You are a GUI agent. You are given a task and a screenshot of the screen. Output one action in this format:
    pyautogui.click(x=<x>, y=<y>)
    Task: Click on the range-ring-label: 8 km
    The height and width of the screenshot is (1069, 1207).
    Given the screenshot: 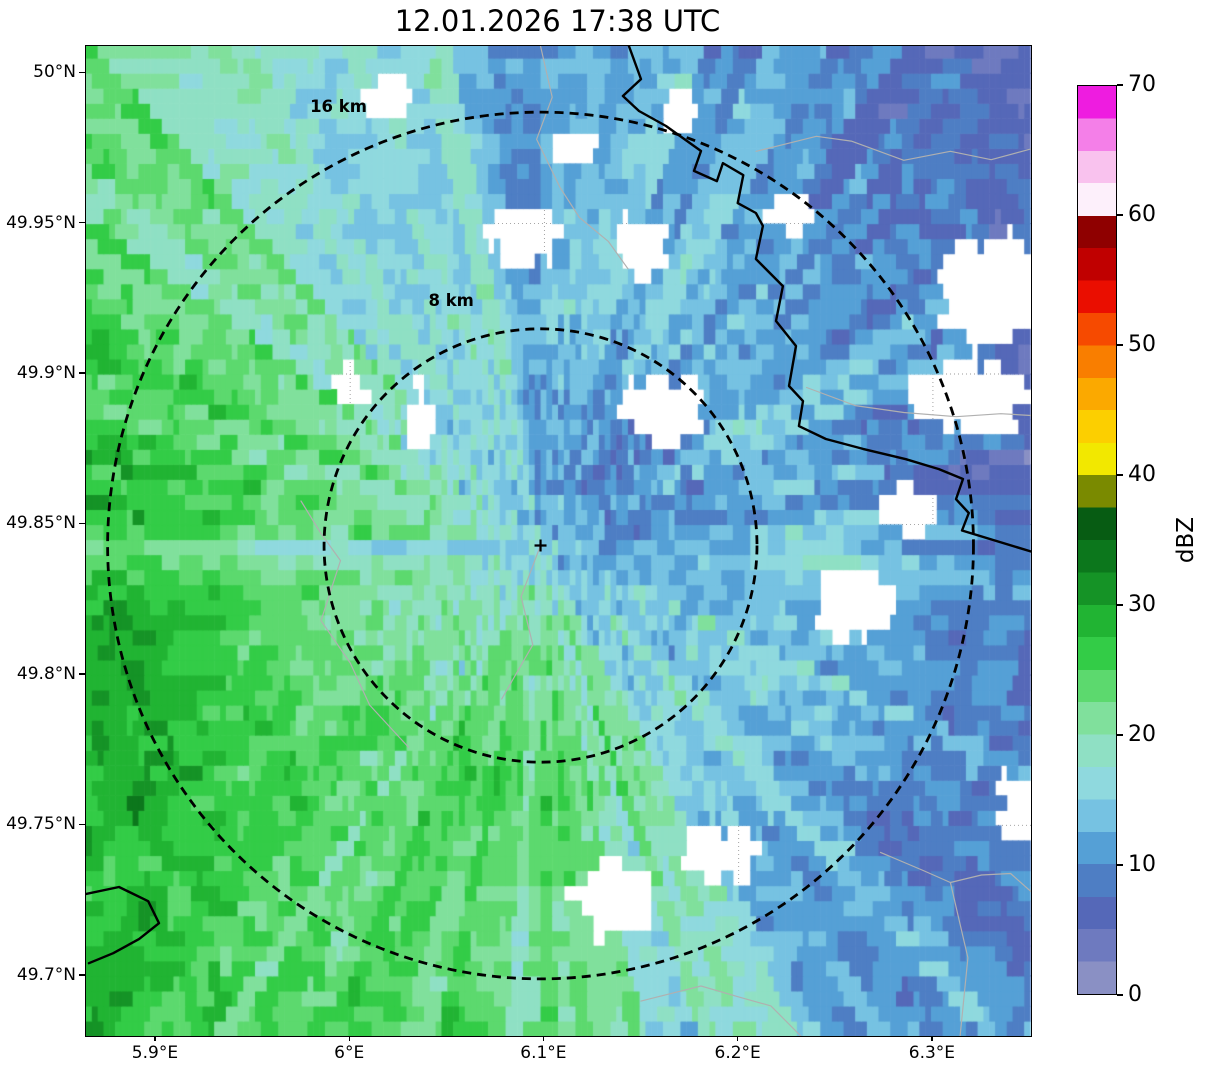 What is the action you would take?
    pyautogui.click(x=450, y=300)
    